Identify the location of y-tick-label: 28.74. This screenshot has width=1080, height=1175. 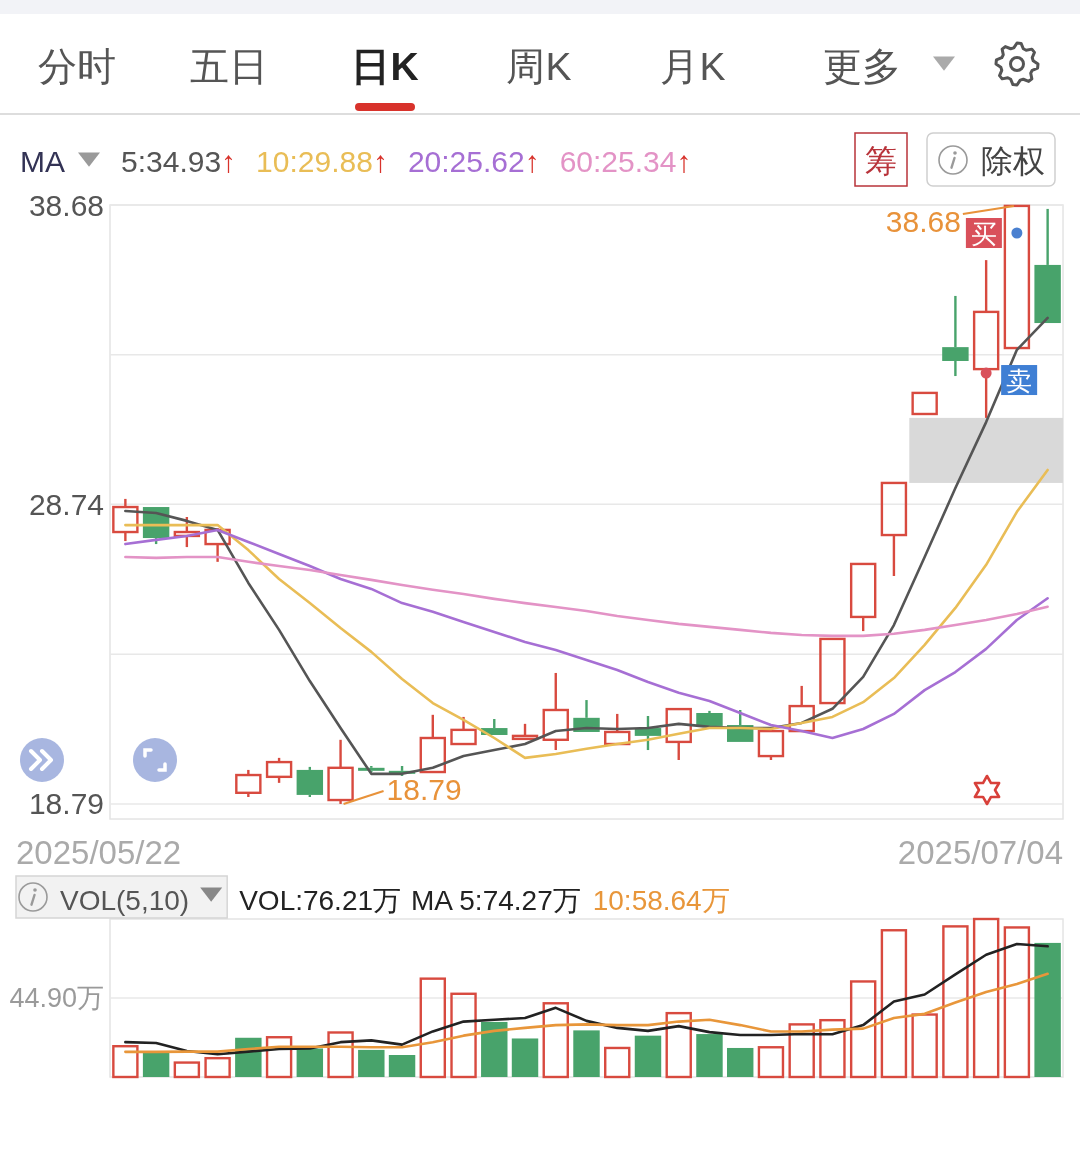
(66, 504).